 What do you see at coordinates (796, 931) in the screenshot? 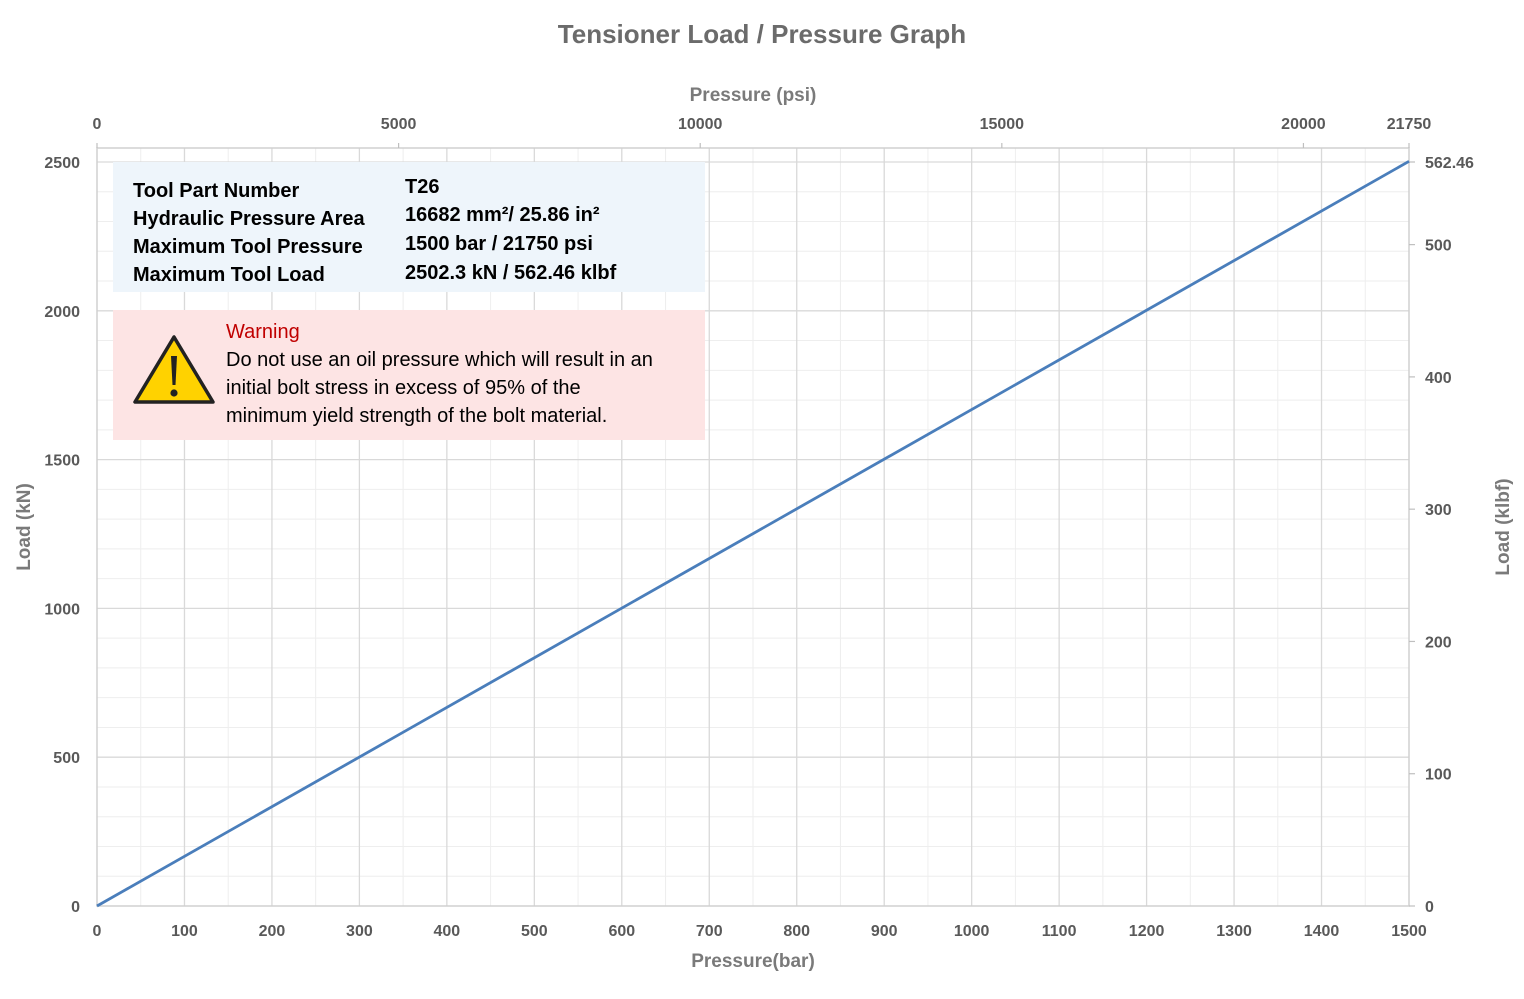
I see `x-tick-label: 800` at bounding box center [796, 931].